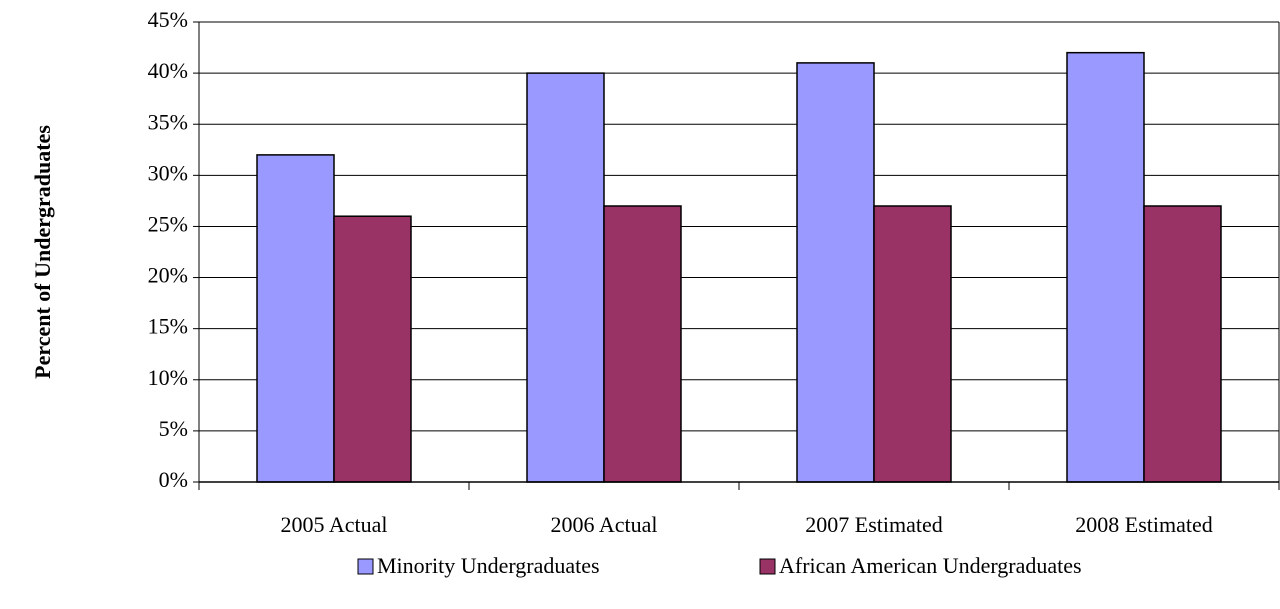  Describe the element at coordinates (168, 275) in the screenshot. I see `y-tick-label: 20%` at that location.